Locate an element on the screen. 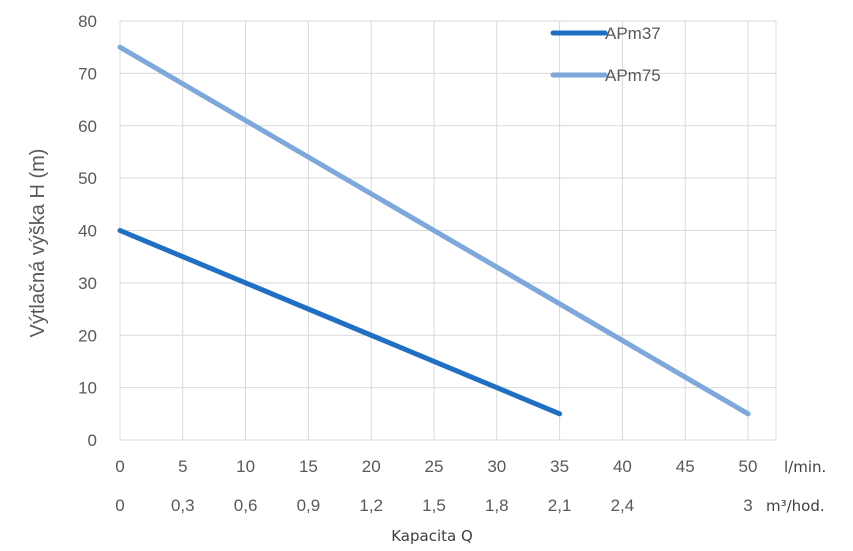  legend-label-apm75: APm75 is located at coordinates (633, 75).